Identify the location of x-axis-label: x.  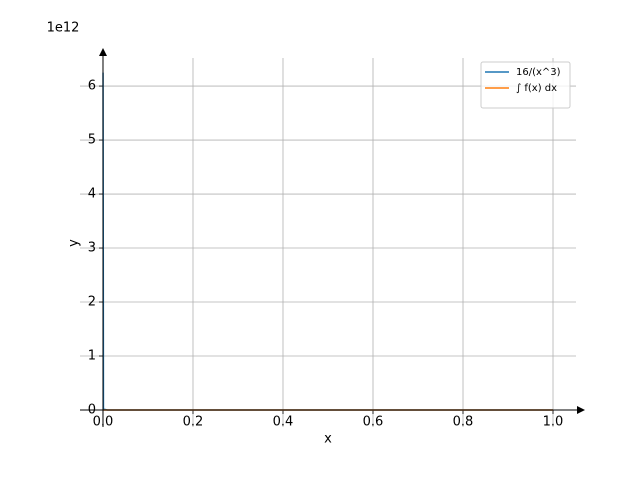
(328, 439).